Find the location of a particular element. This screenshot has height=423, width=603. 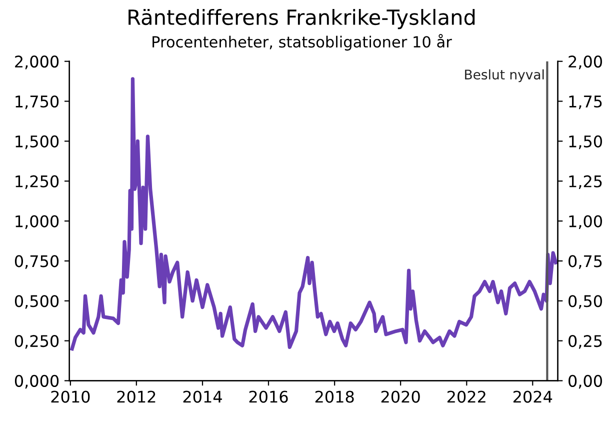

y2-tick-label: 1,00 is located at coordinates (585, 222).